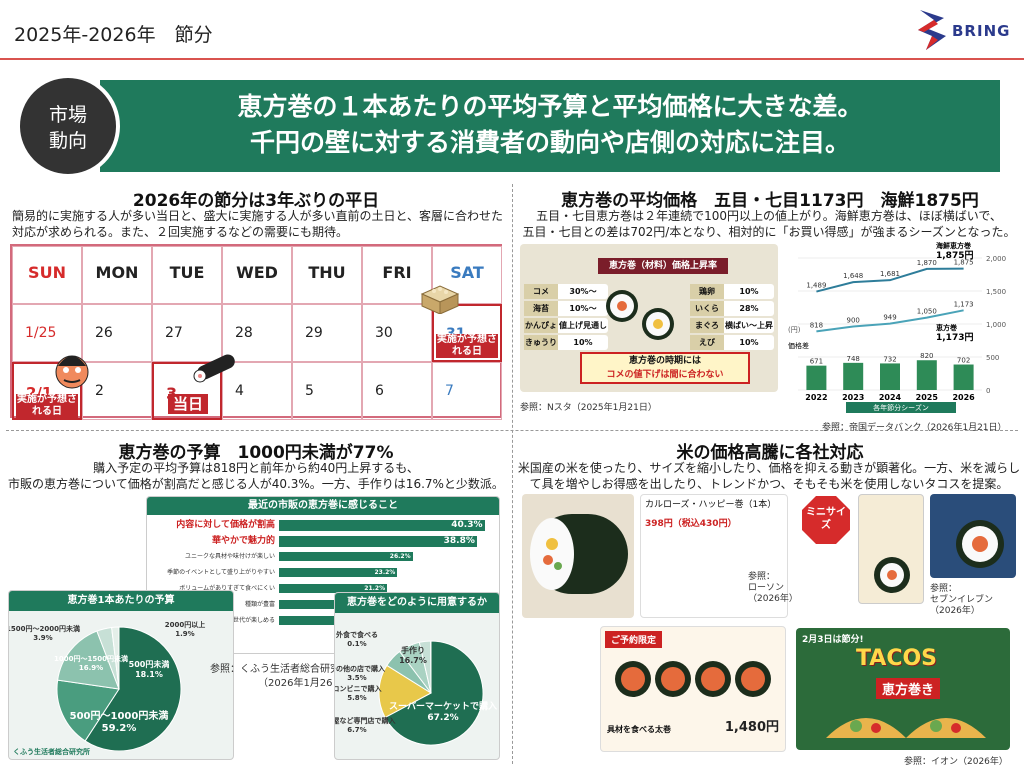 This screenshot has height=768, width=1024. What do you see at coordinates (711, 505) in the screenshot?
I see `lawson-product-name: カルローズ・ハッピー巻（1本）` at bounding box center [711, 505].